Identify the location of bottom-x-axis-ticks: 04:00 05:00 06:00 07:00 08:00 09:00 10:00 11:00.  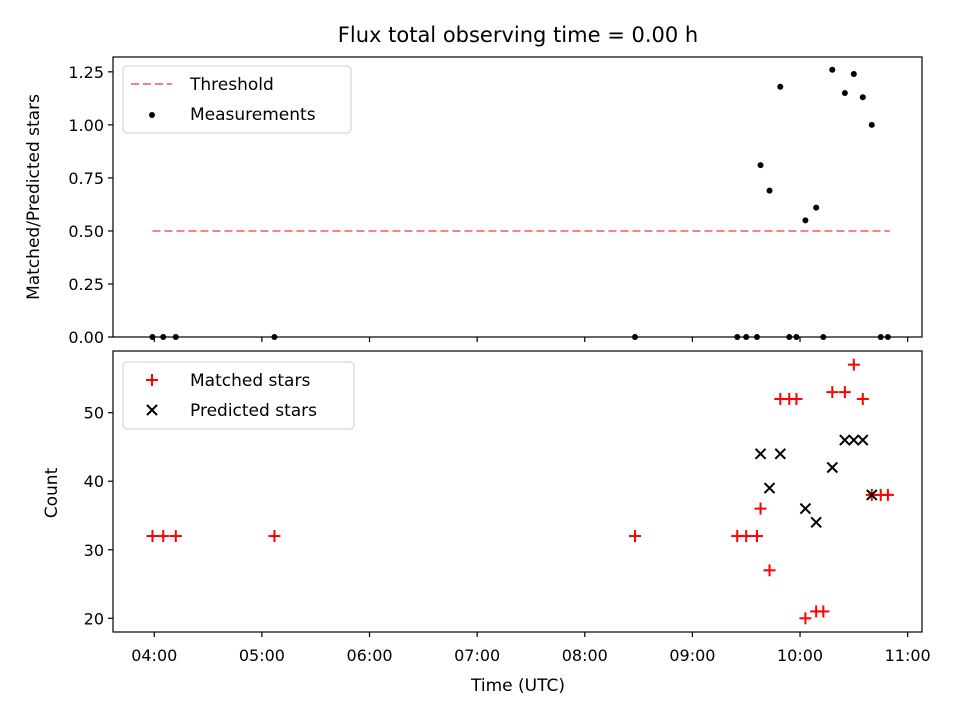
(531, 648).